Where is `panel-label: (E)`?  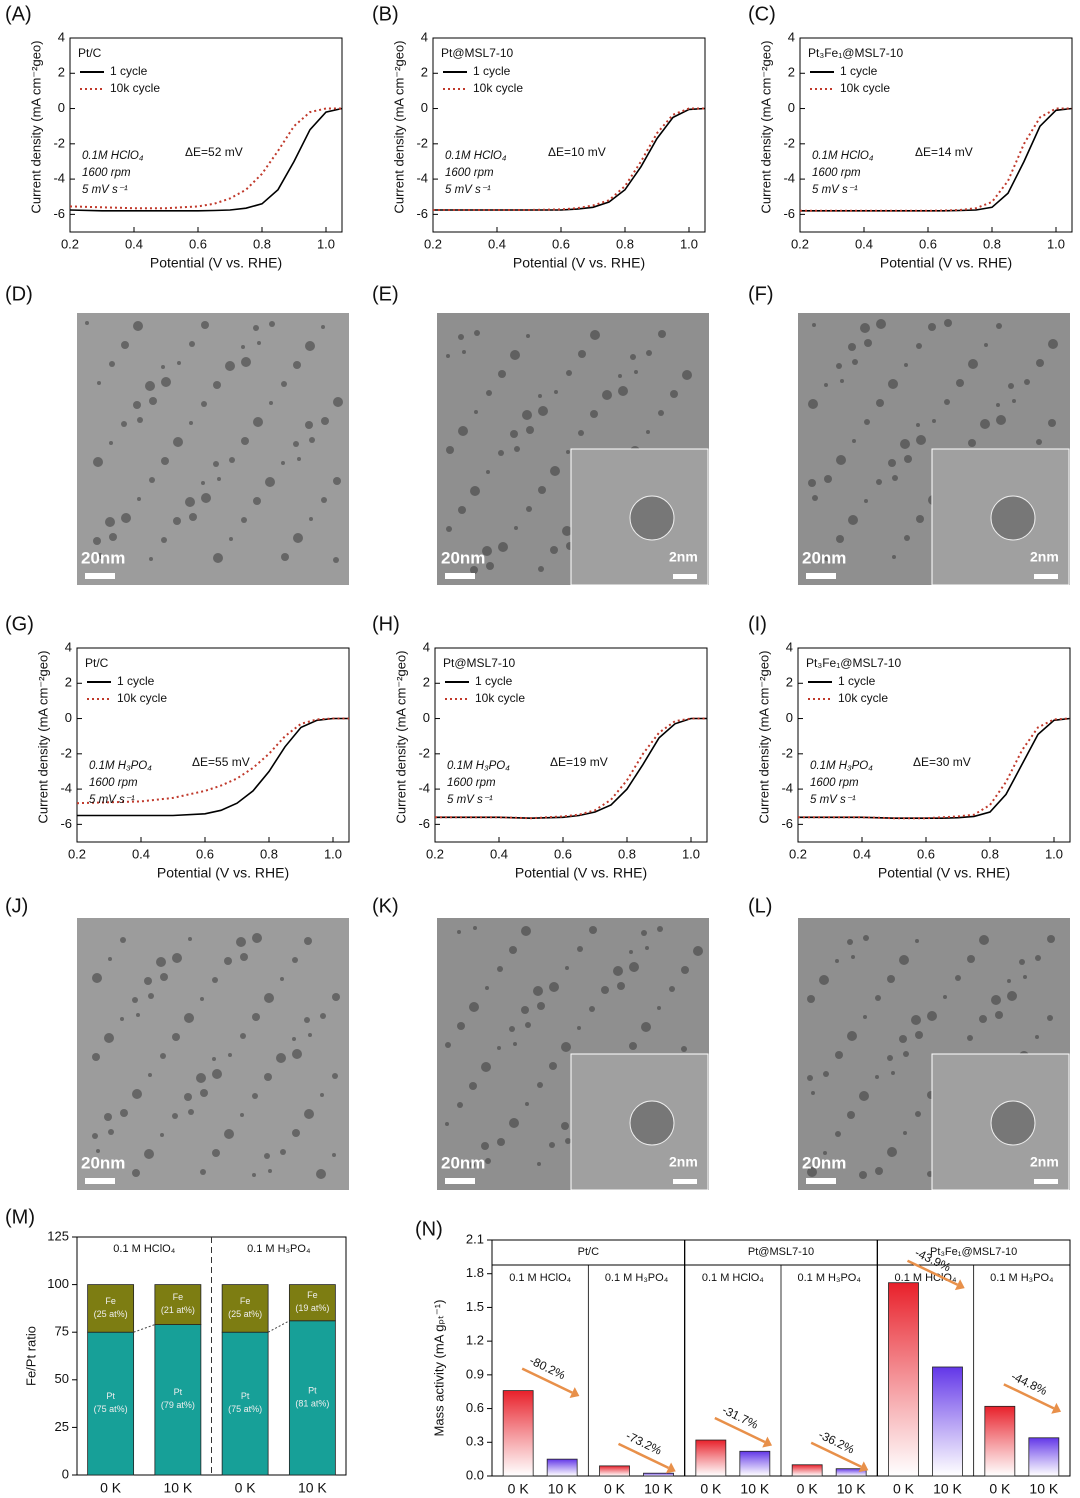 panel-label: (E) is located at coordinates (385, 294).